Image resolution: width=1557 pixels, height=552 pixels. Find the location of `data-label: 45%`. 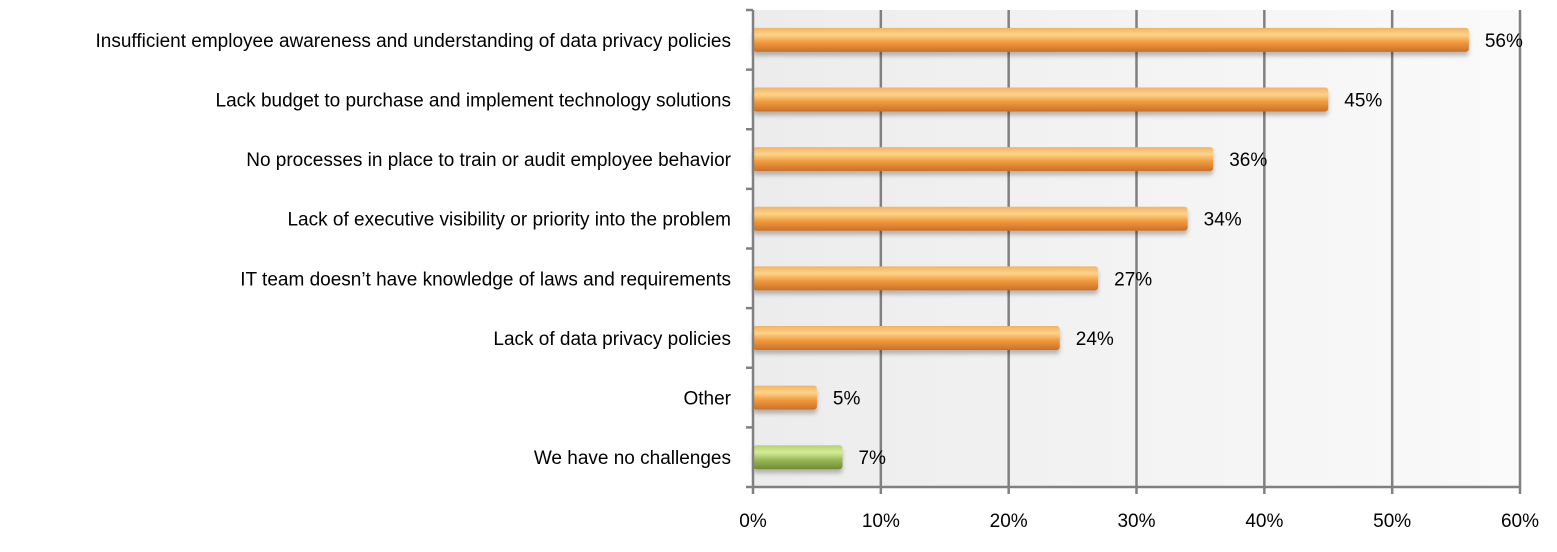

data-label: 45% is located at coordinates (1363, 100).